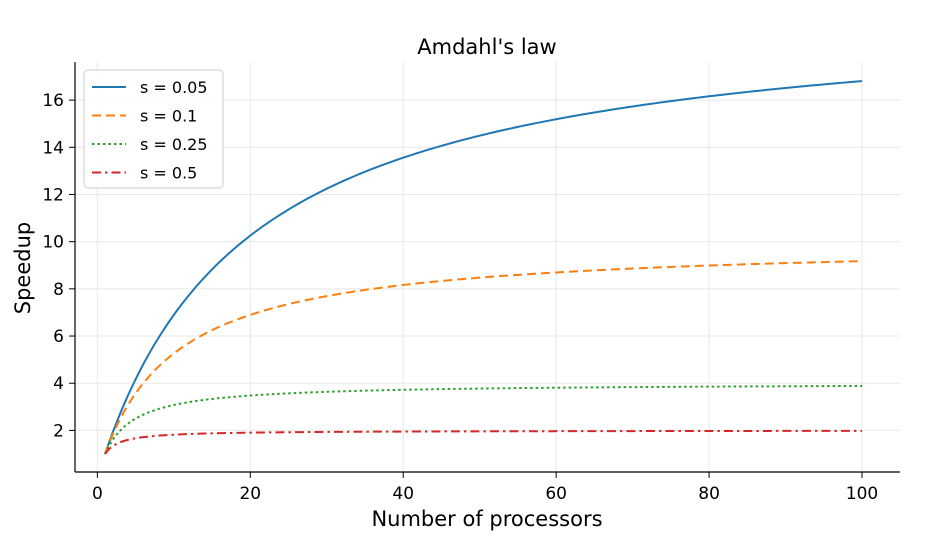  Describe the element at coordinates (709, 494) in the screenshot. I see `x-tick-label: 80` at that location.